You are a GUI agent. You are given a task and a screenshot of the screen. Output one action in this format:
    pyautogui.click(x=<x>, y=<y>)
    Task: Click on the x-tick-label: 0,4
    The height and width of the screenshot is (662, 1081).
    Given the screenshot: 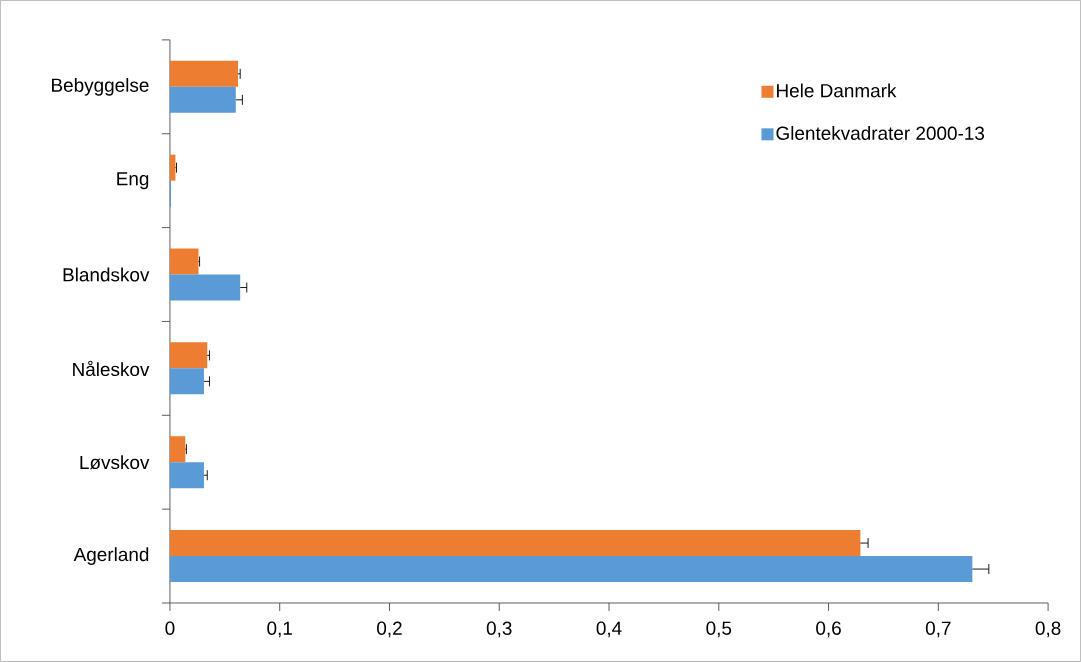 What is the action you would take?
    pyautogui.click(x=609, y=629)
    